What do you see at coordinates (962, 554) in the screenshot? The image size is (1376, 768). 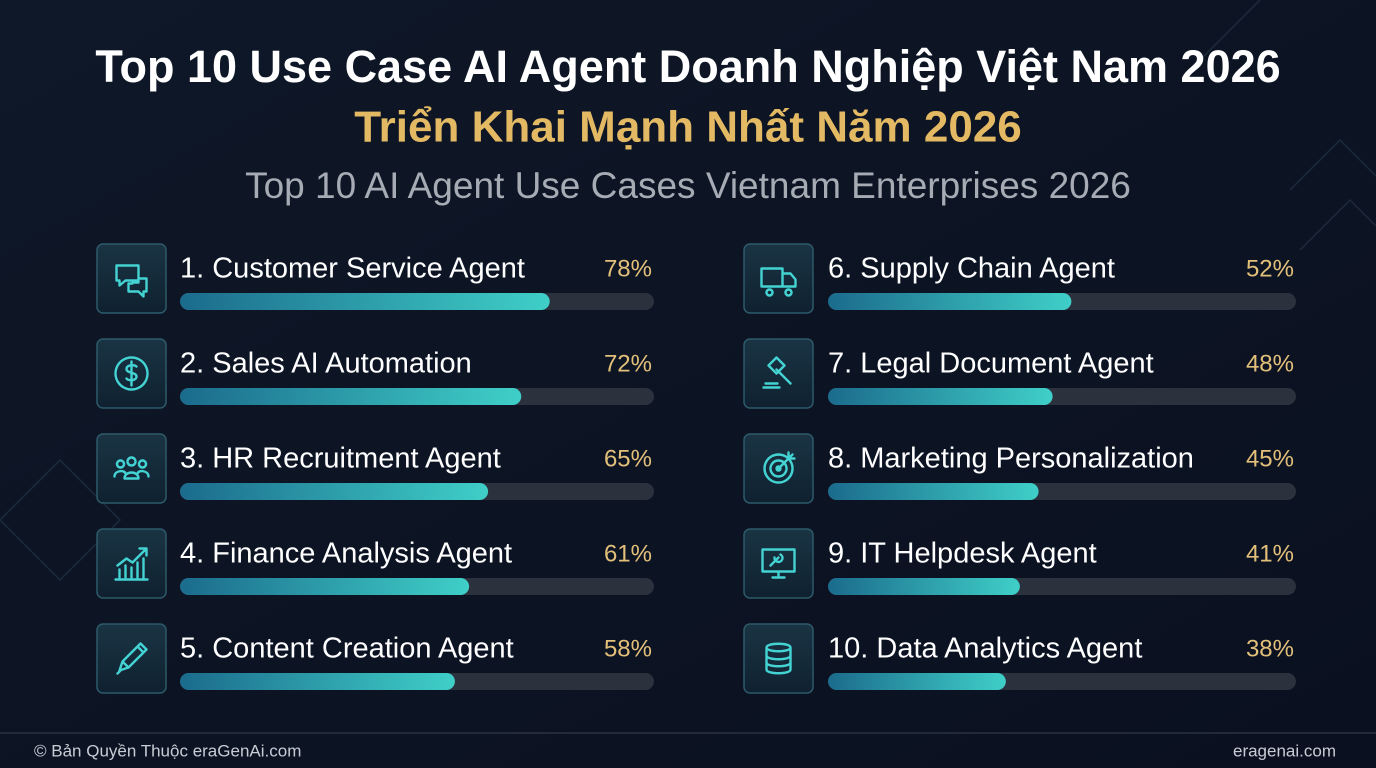 I see `category-label: 9. IT Helpdesk Agent` at bounding box center [962, 554].